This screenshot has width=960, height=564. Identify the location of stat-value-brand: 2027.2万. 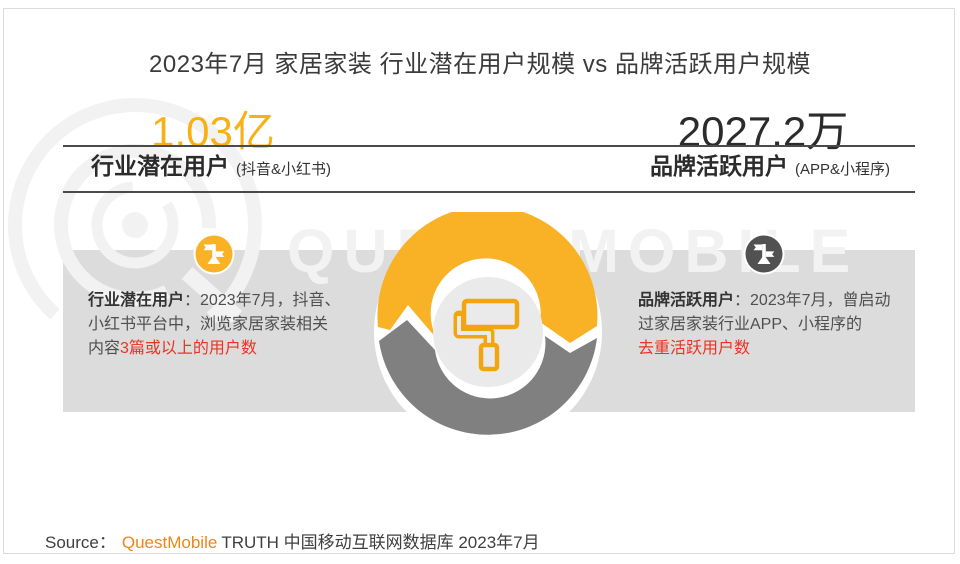
(763, 131).